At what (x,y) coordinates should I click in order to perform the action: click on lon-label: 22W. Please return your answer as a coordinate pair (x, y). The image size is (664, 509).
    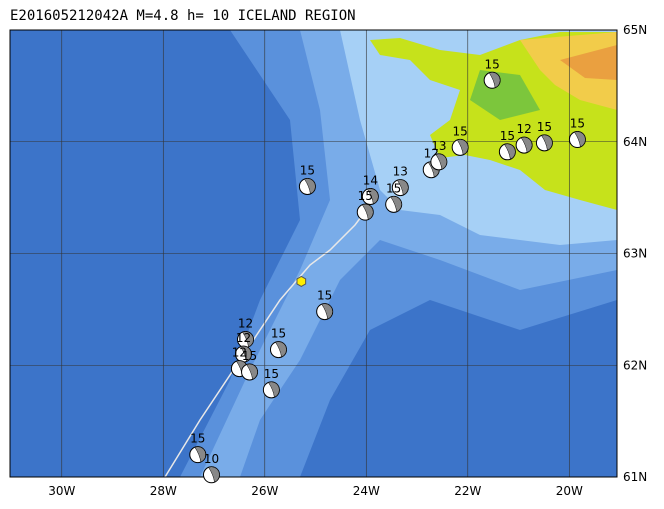
    Looking at the image, I should click on (467, 491).